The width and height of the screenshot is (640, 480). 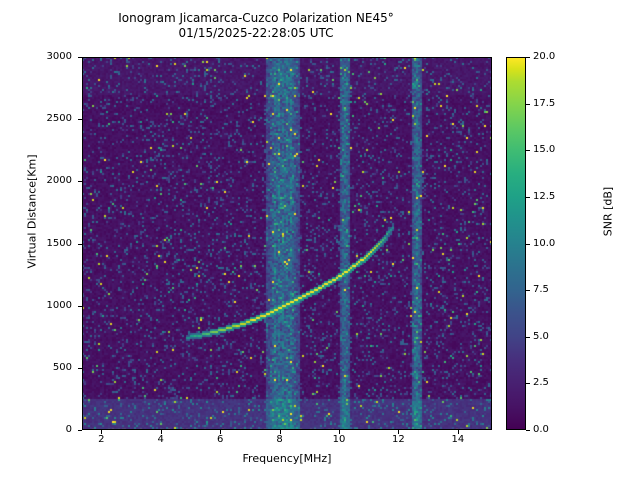 I want to click on colorbar-tick-label: 7.5, so click(x=541, y=290).